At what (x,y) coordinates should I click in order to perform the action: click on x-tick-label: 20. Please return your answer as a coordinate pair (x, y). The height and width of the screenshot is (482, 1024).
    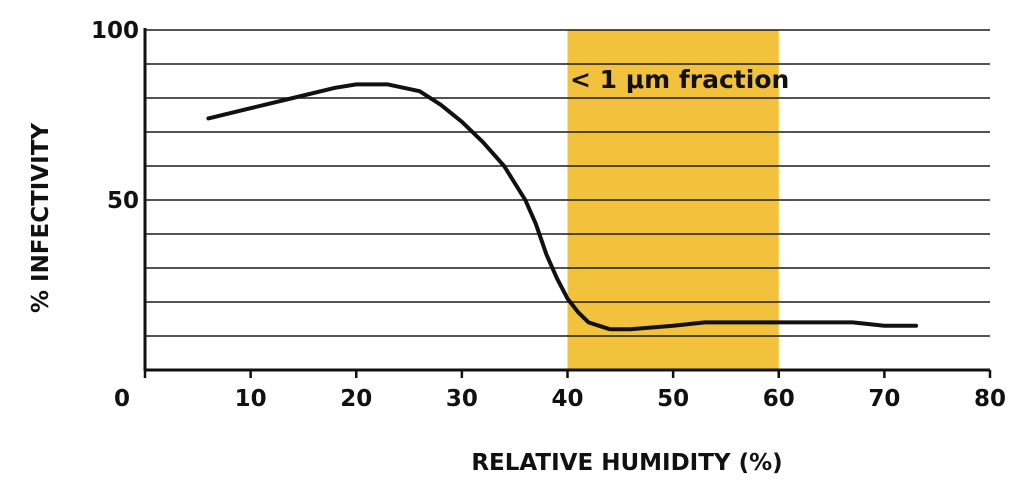
    Looking at the image, I should click on (356, 399).